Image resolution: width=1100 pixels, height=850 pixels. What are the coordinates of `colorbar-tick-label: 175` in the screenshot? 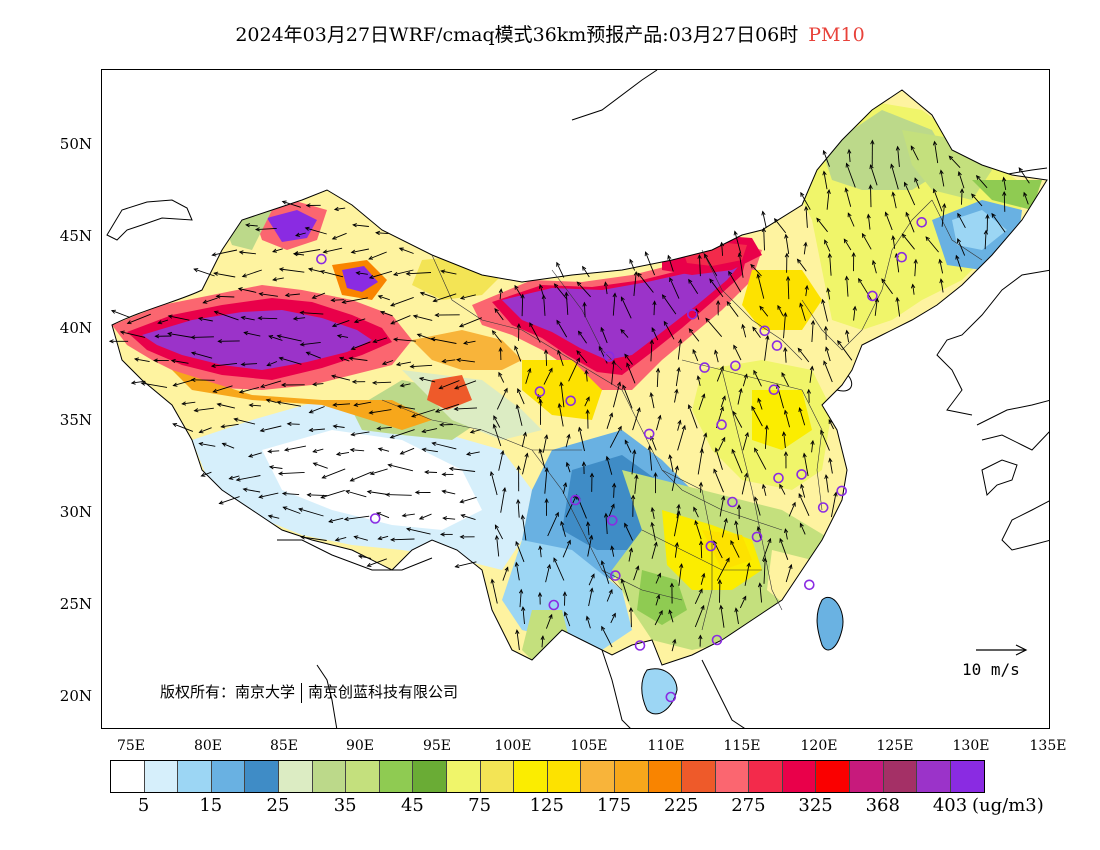 It's located at (614, 805).